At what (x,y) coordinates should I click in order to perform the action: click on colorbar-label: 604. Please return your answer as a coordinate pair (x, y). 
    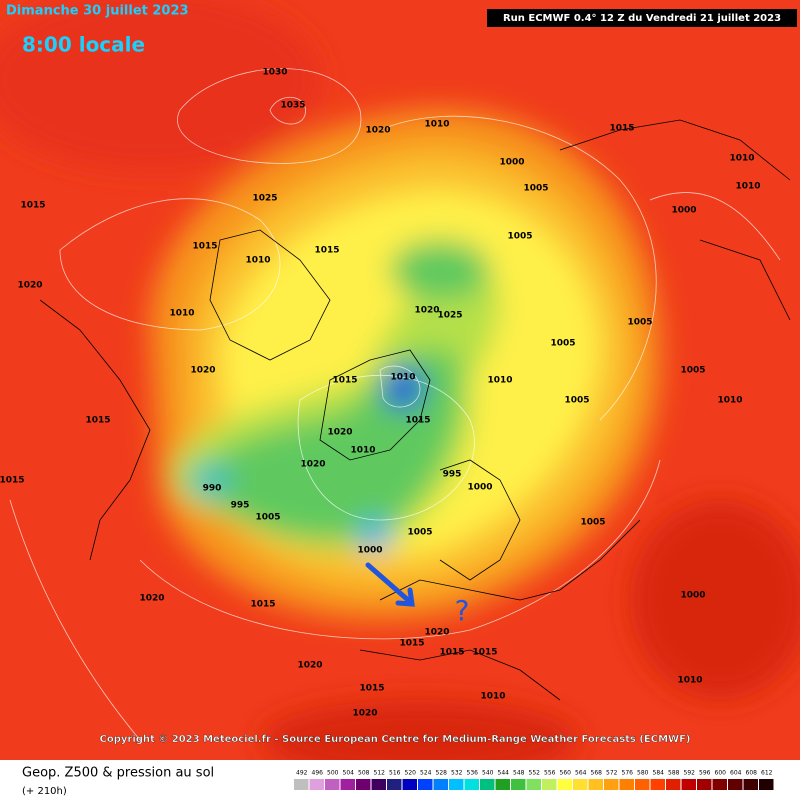
    Looking at the image, I should click on (736, 773).